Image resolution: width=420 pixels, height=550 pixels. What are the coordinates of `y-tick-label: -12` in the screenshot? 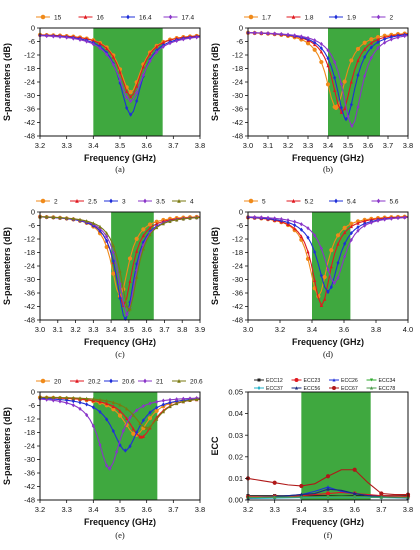 It's located at (237, 55).